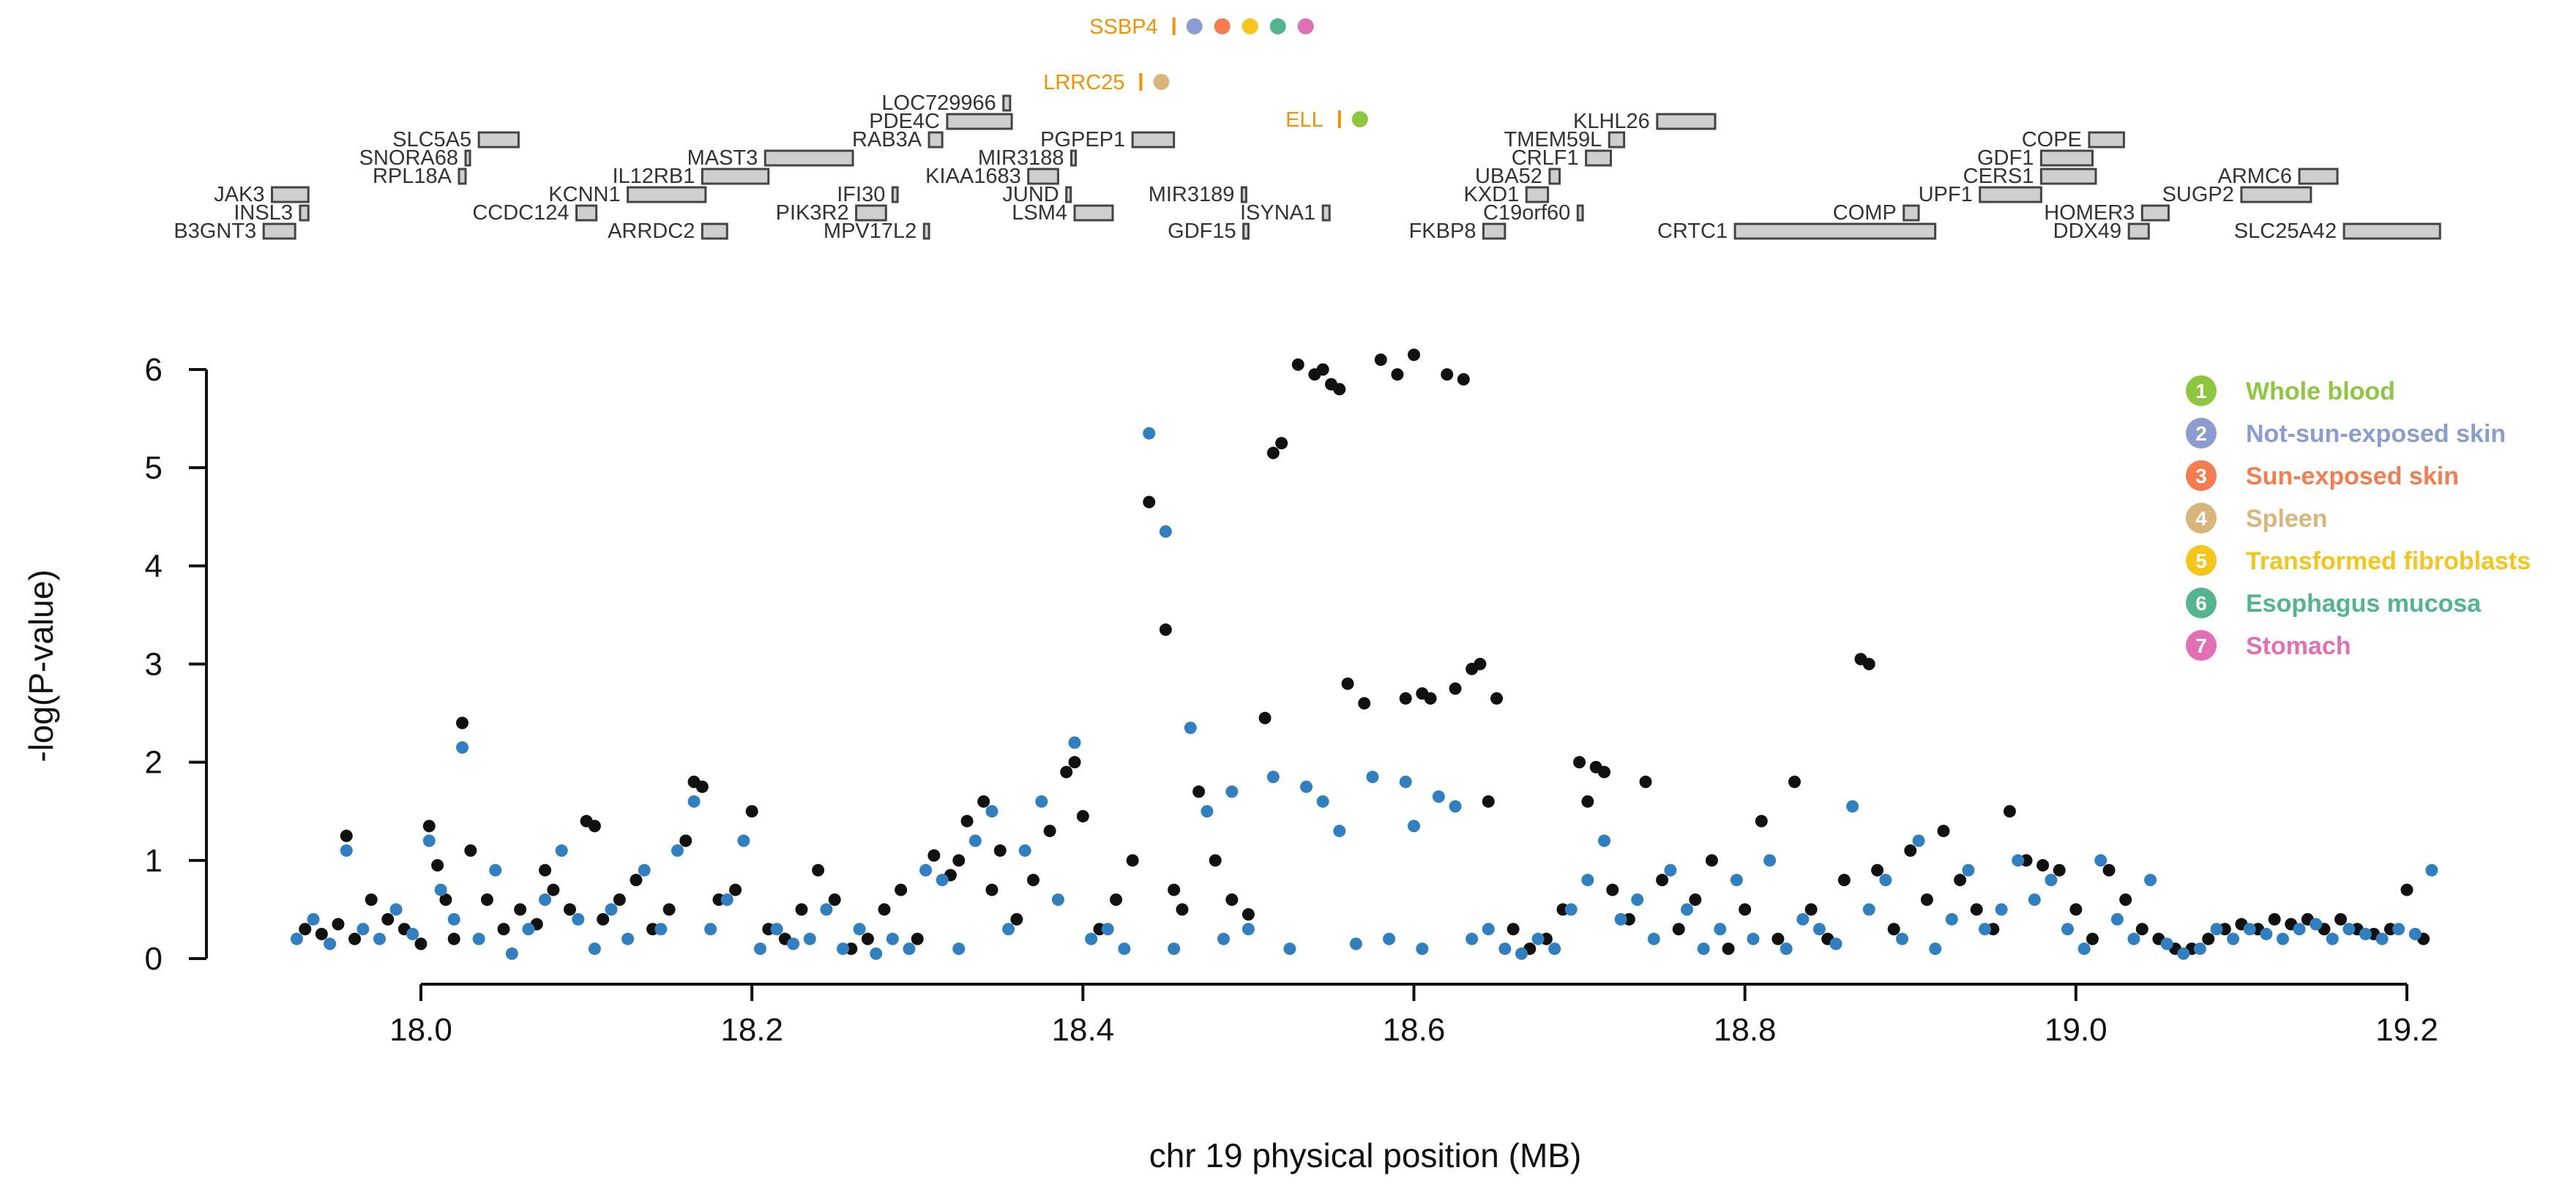  Describe the element at coordinates (420, 1030) in the screenshot. I see `x-tick-label: 18.0` at that location.